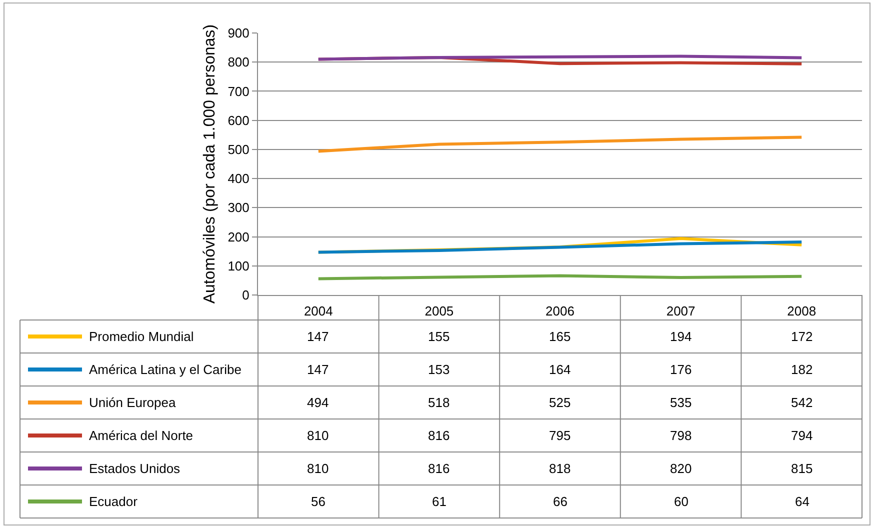  I want to click on x-tick-label: 2005, so click(439, 311).